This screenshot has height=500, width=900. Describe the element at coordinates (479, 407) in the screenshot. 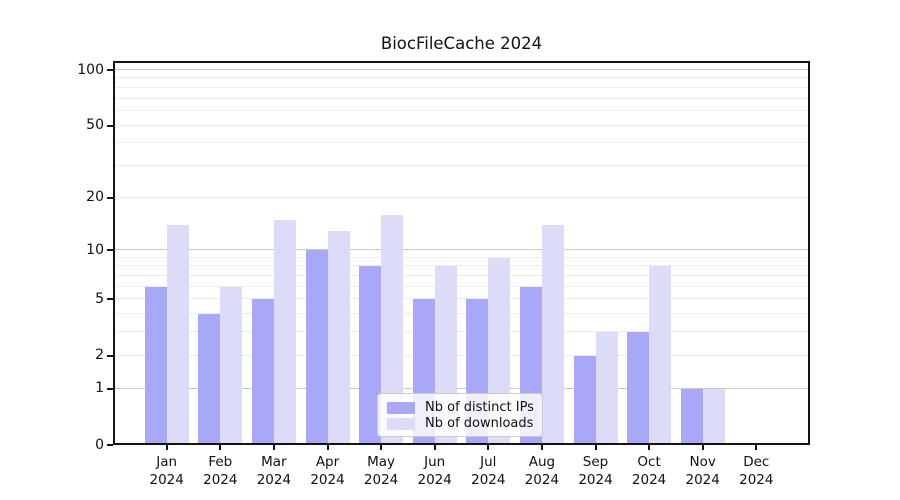

I see `legend-label-distinct-ips: Nb of distinct IPs` at that location.